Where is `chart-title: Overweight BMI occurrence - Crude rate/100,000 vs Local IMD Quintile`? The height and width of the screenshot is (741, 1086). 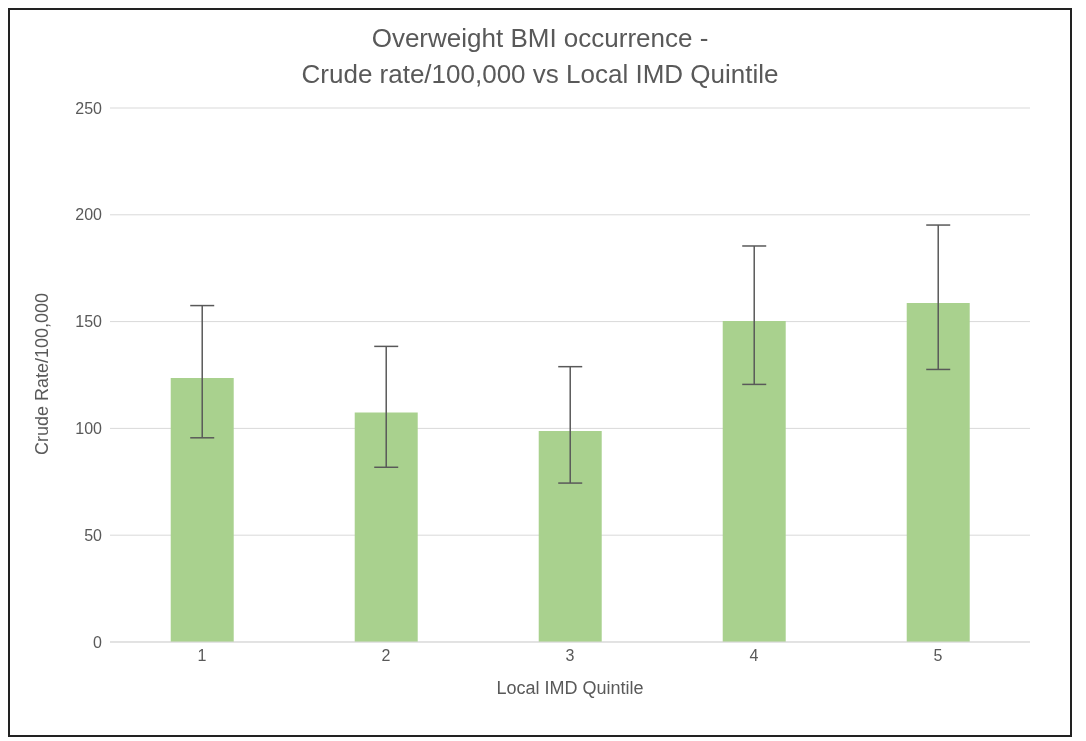 chart-title: Overweight BMI occurrence - Crude rate/100,000 vs Local IMD Quintile is located at coordinates (540, 56).